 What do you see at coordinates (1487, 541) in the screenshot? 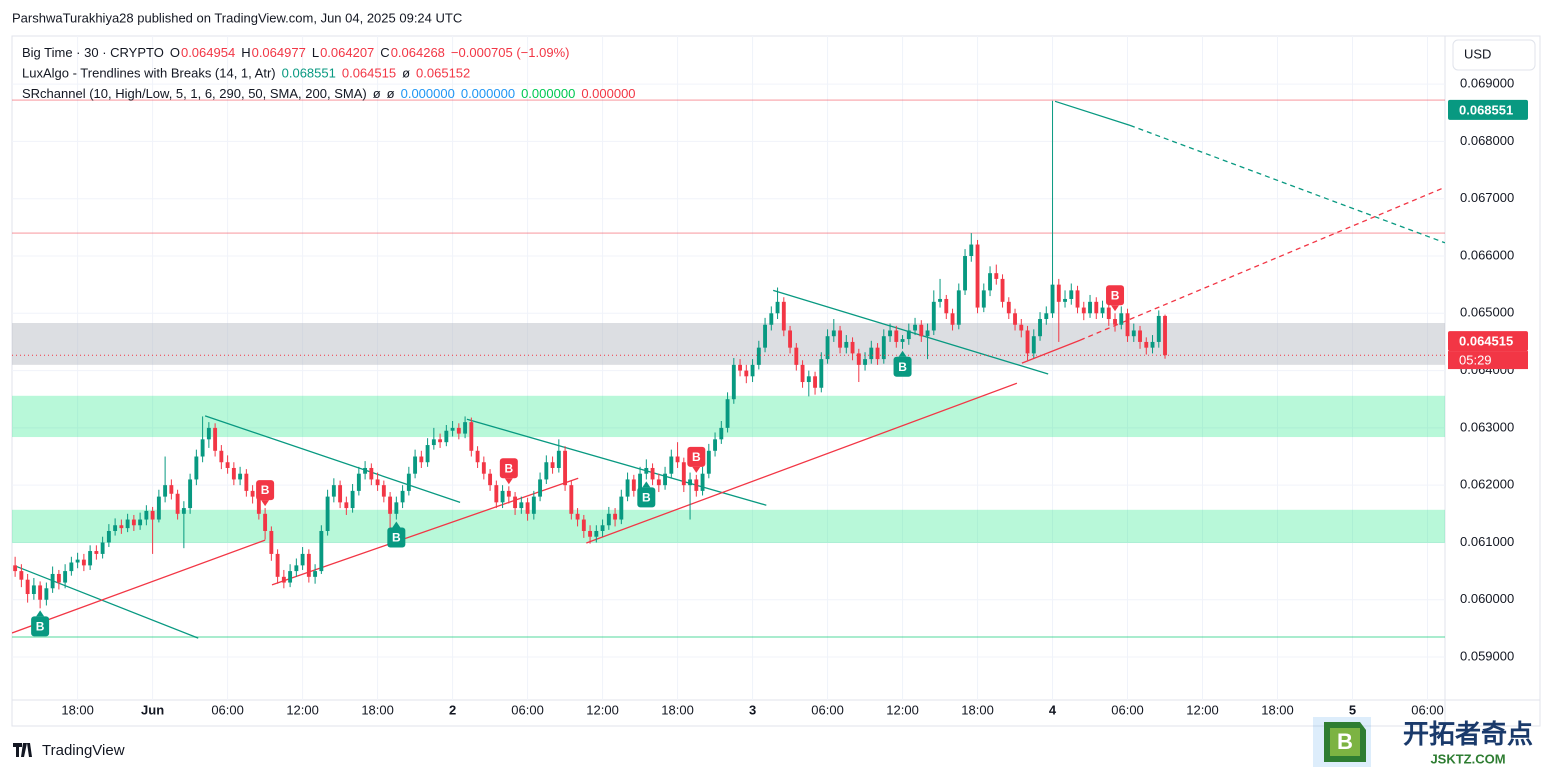
I see `y-tick-label: 0.061000` at bounding box center [1487, 541].